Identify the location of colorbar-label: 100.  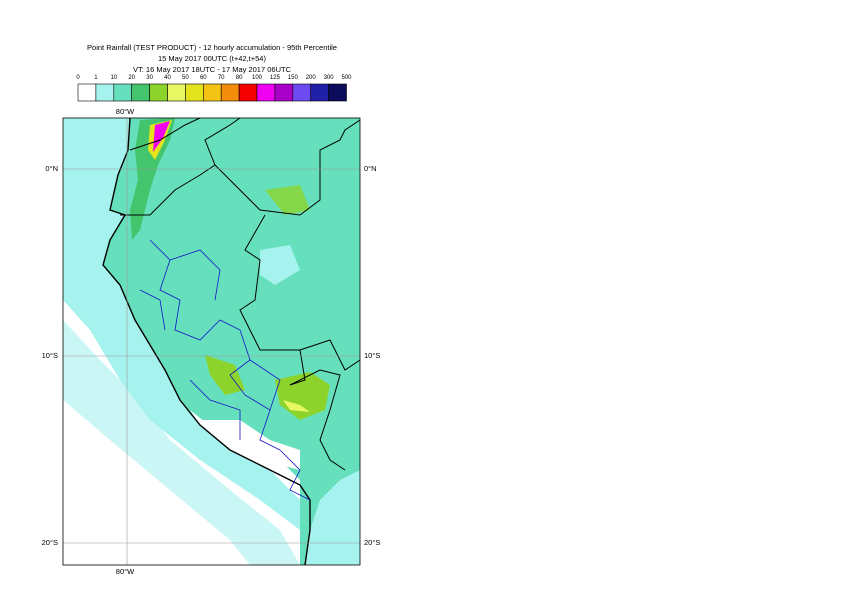
(257, 78).